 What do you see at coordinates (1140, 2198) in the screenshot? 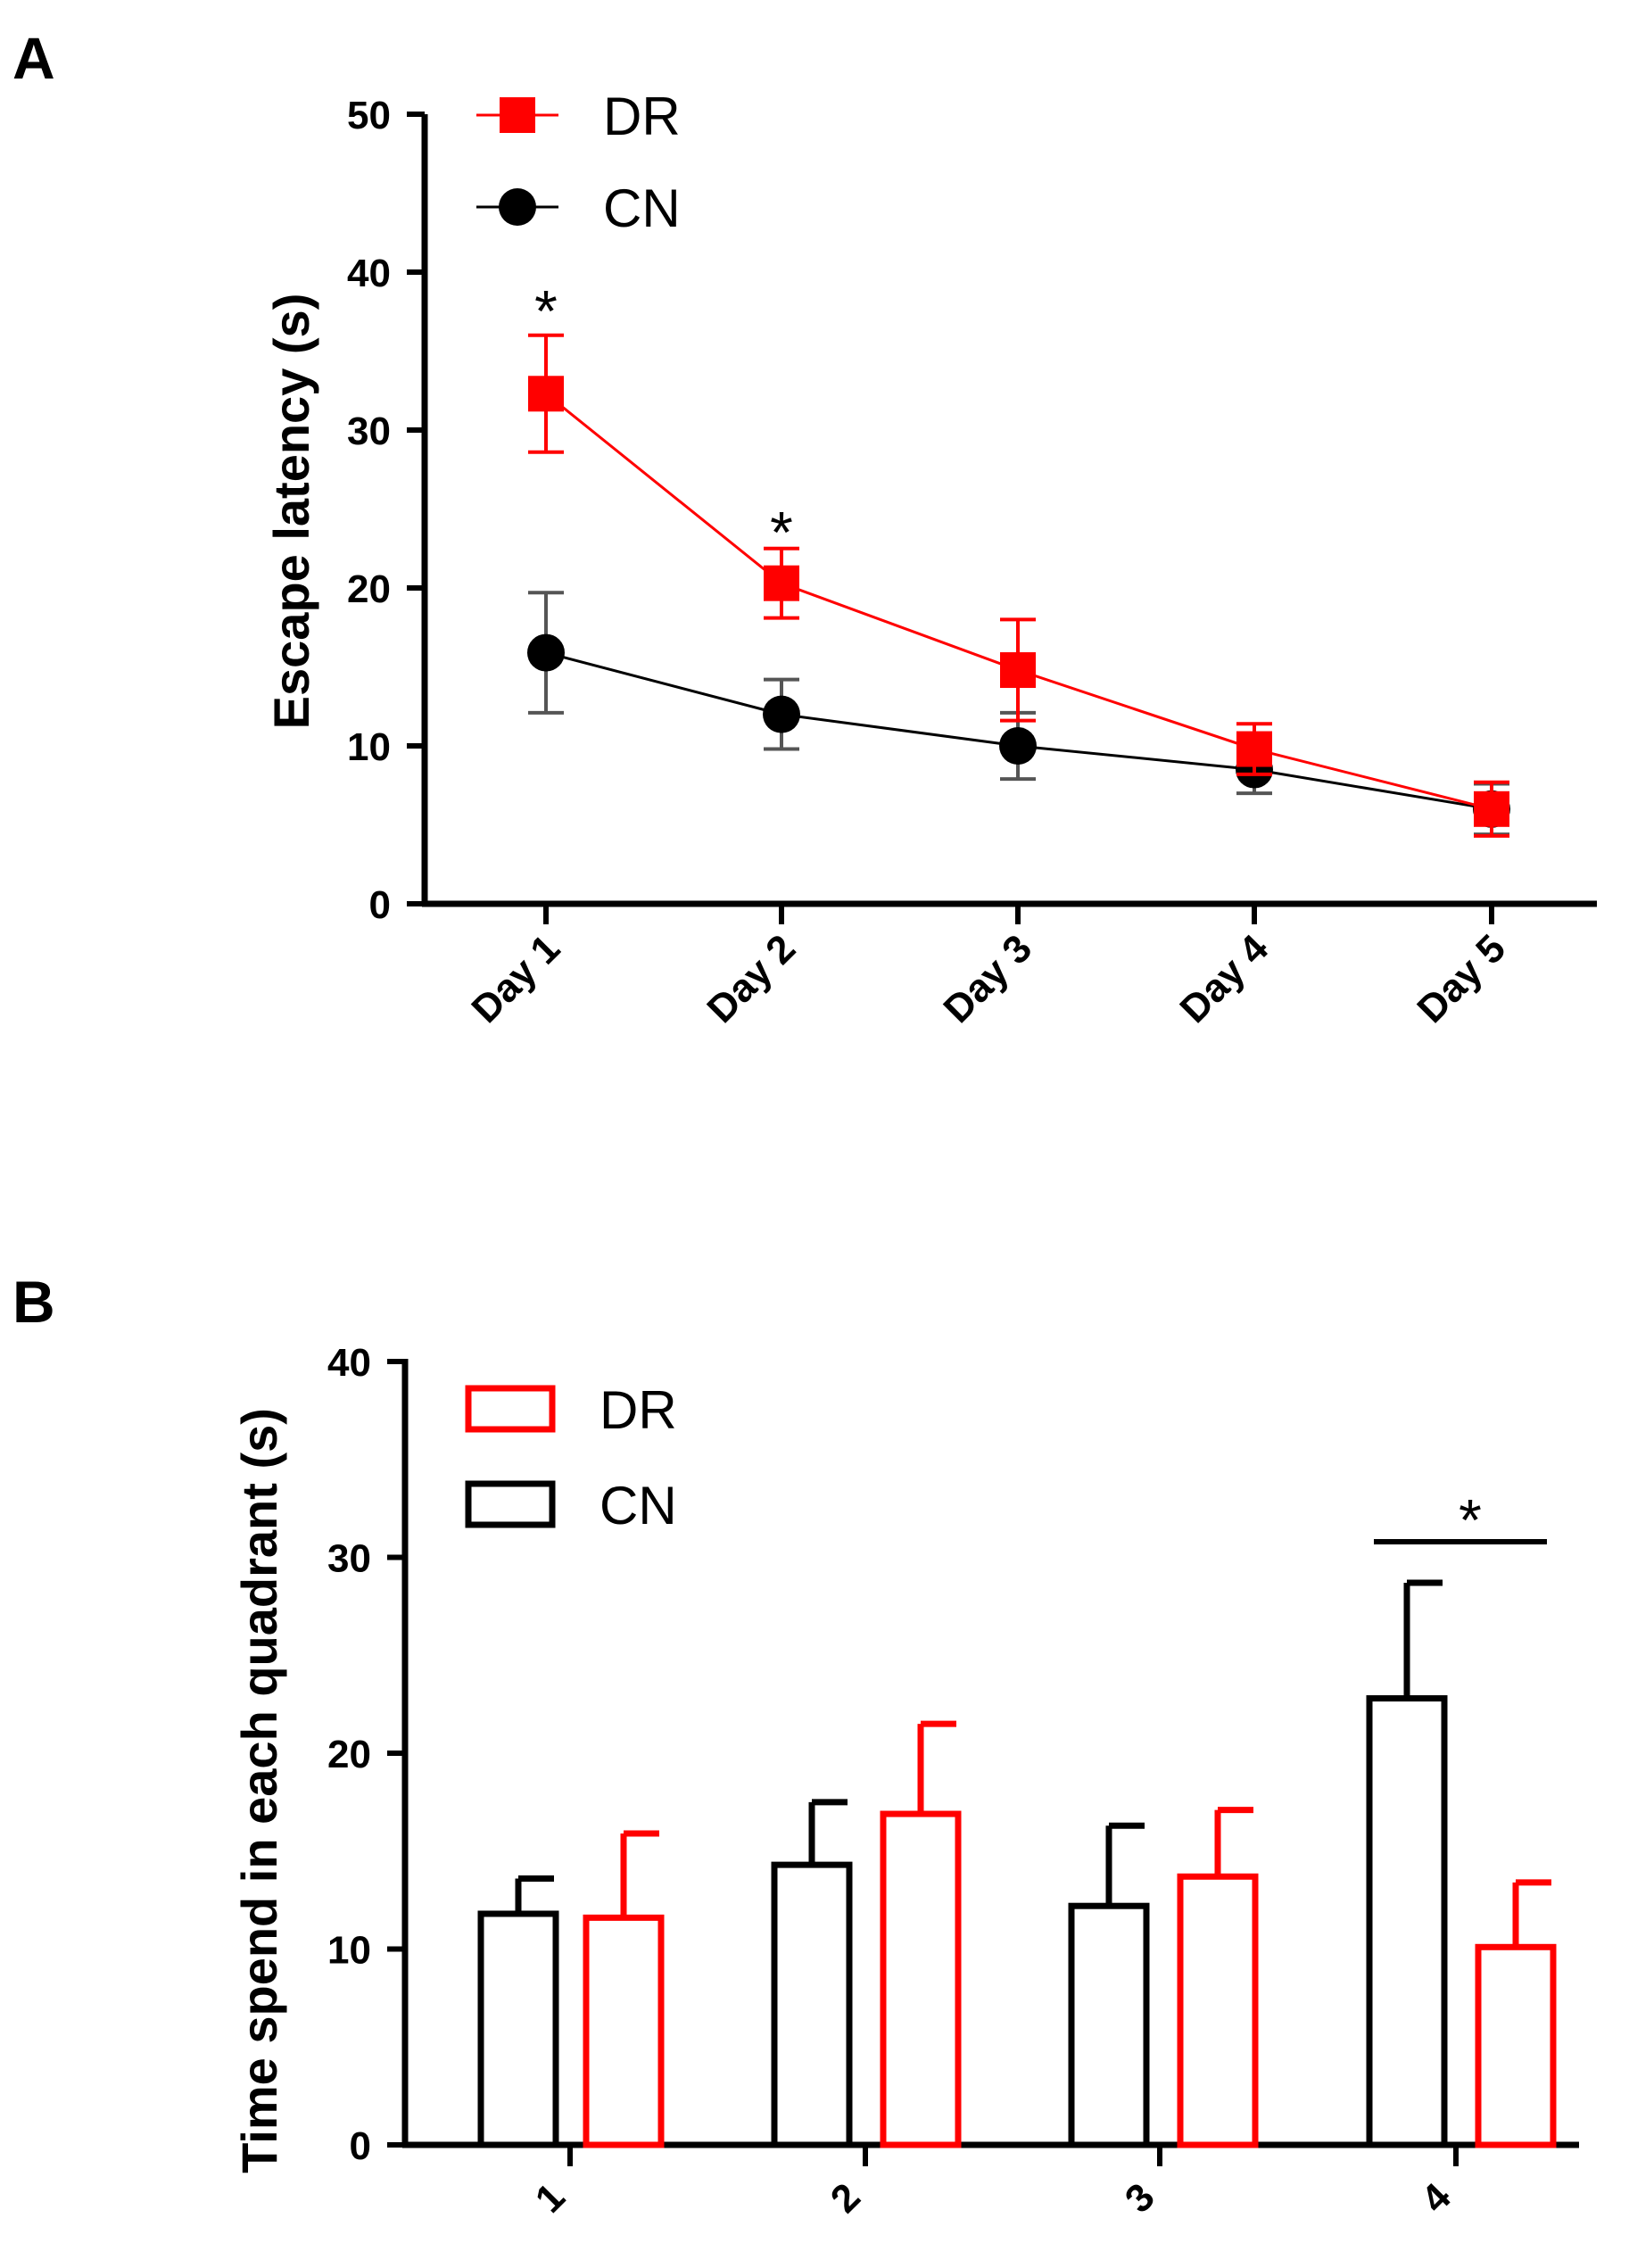
I see `x-tick-label: 3` at bounding box center [1140, 2198].